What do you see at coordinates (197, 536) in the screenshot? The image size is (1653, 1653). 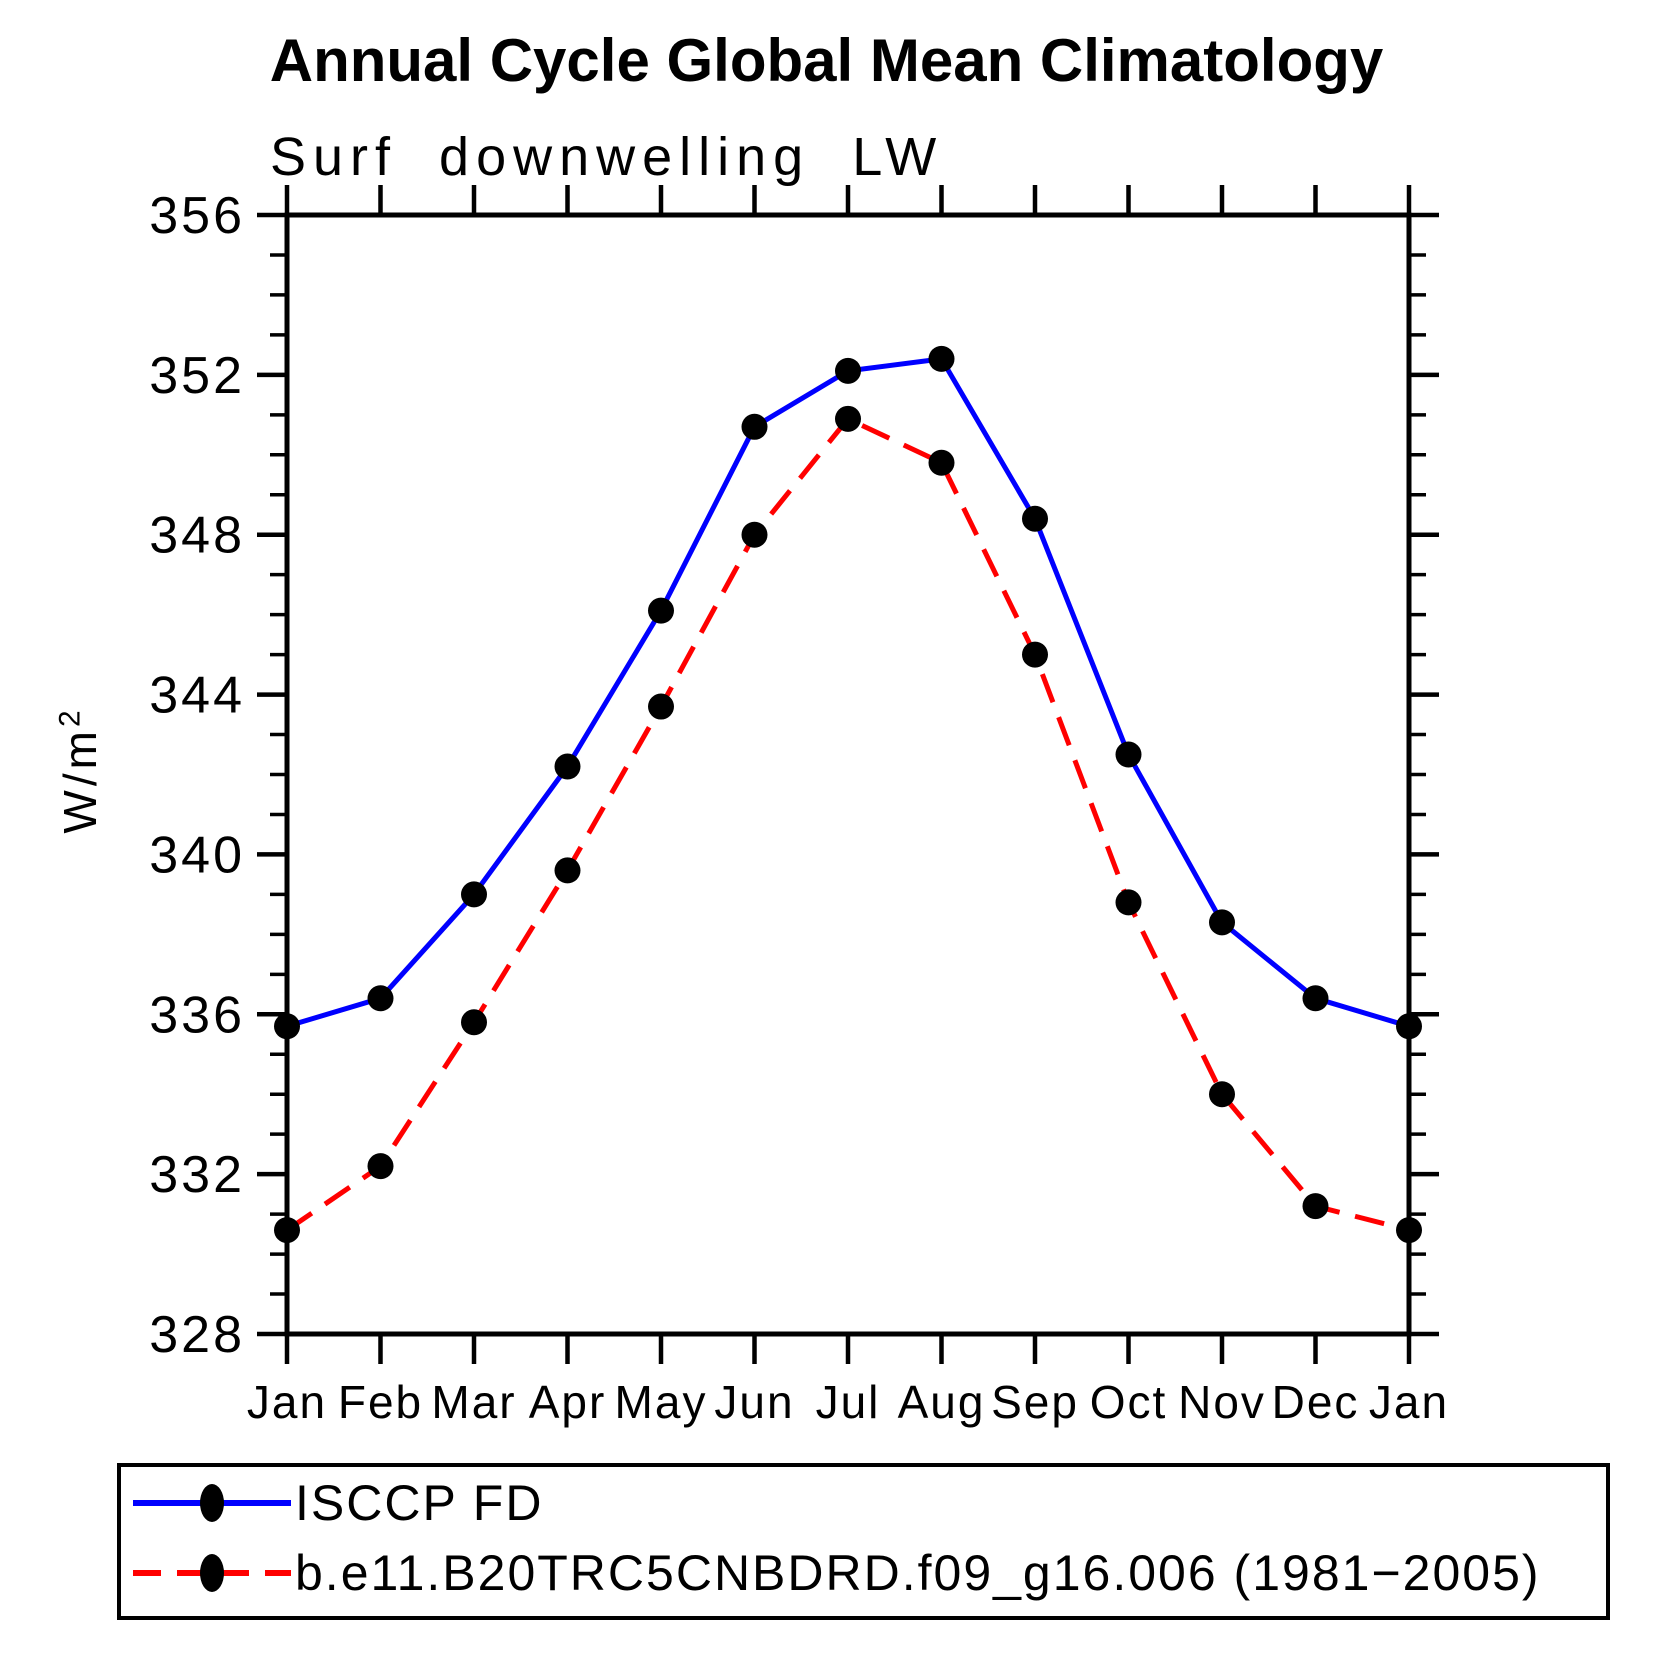 I see `y-tick-label: 348` at bounding box center [197, 536].